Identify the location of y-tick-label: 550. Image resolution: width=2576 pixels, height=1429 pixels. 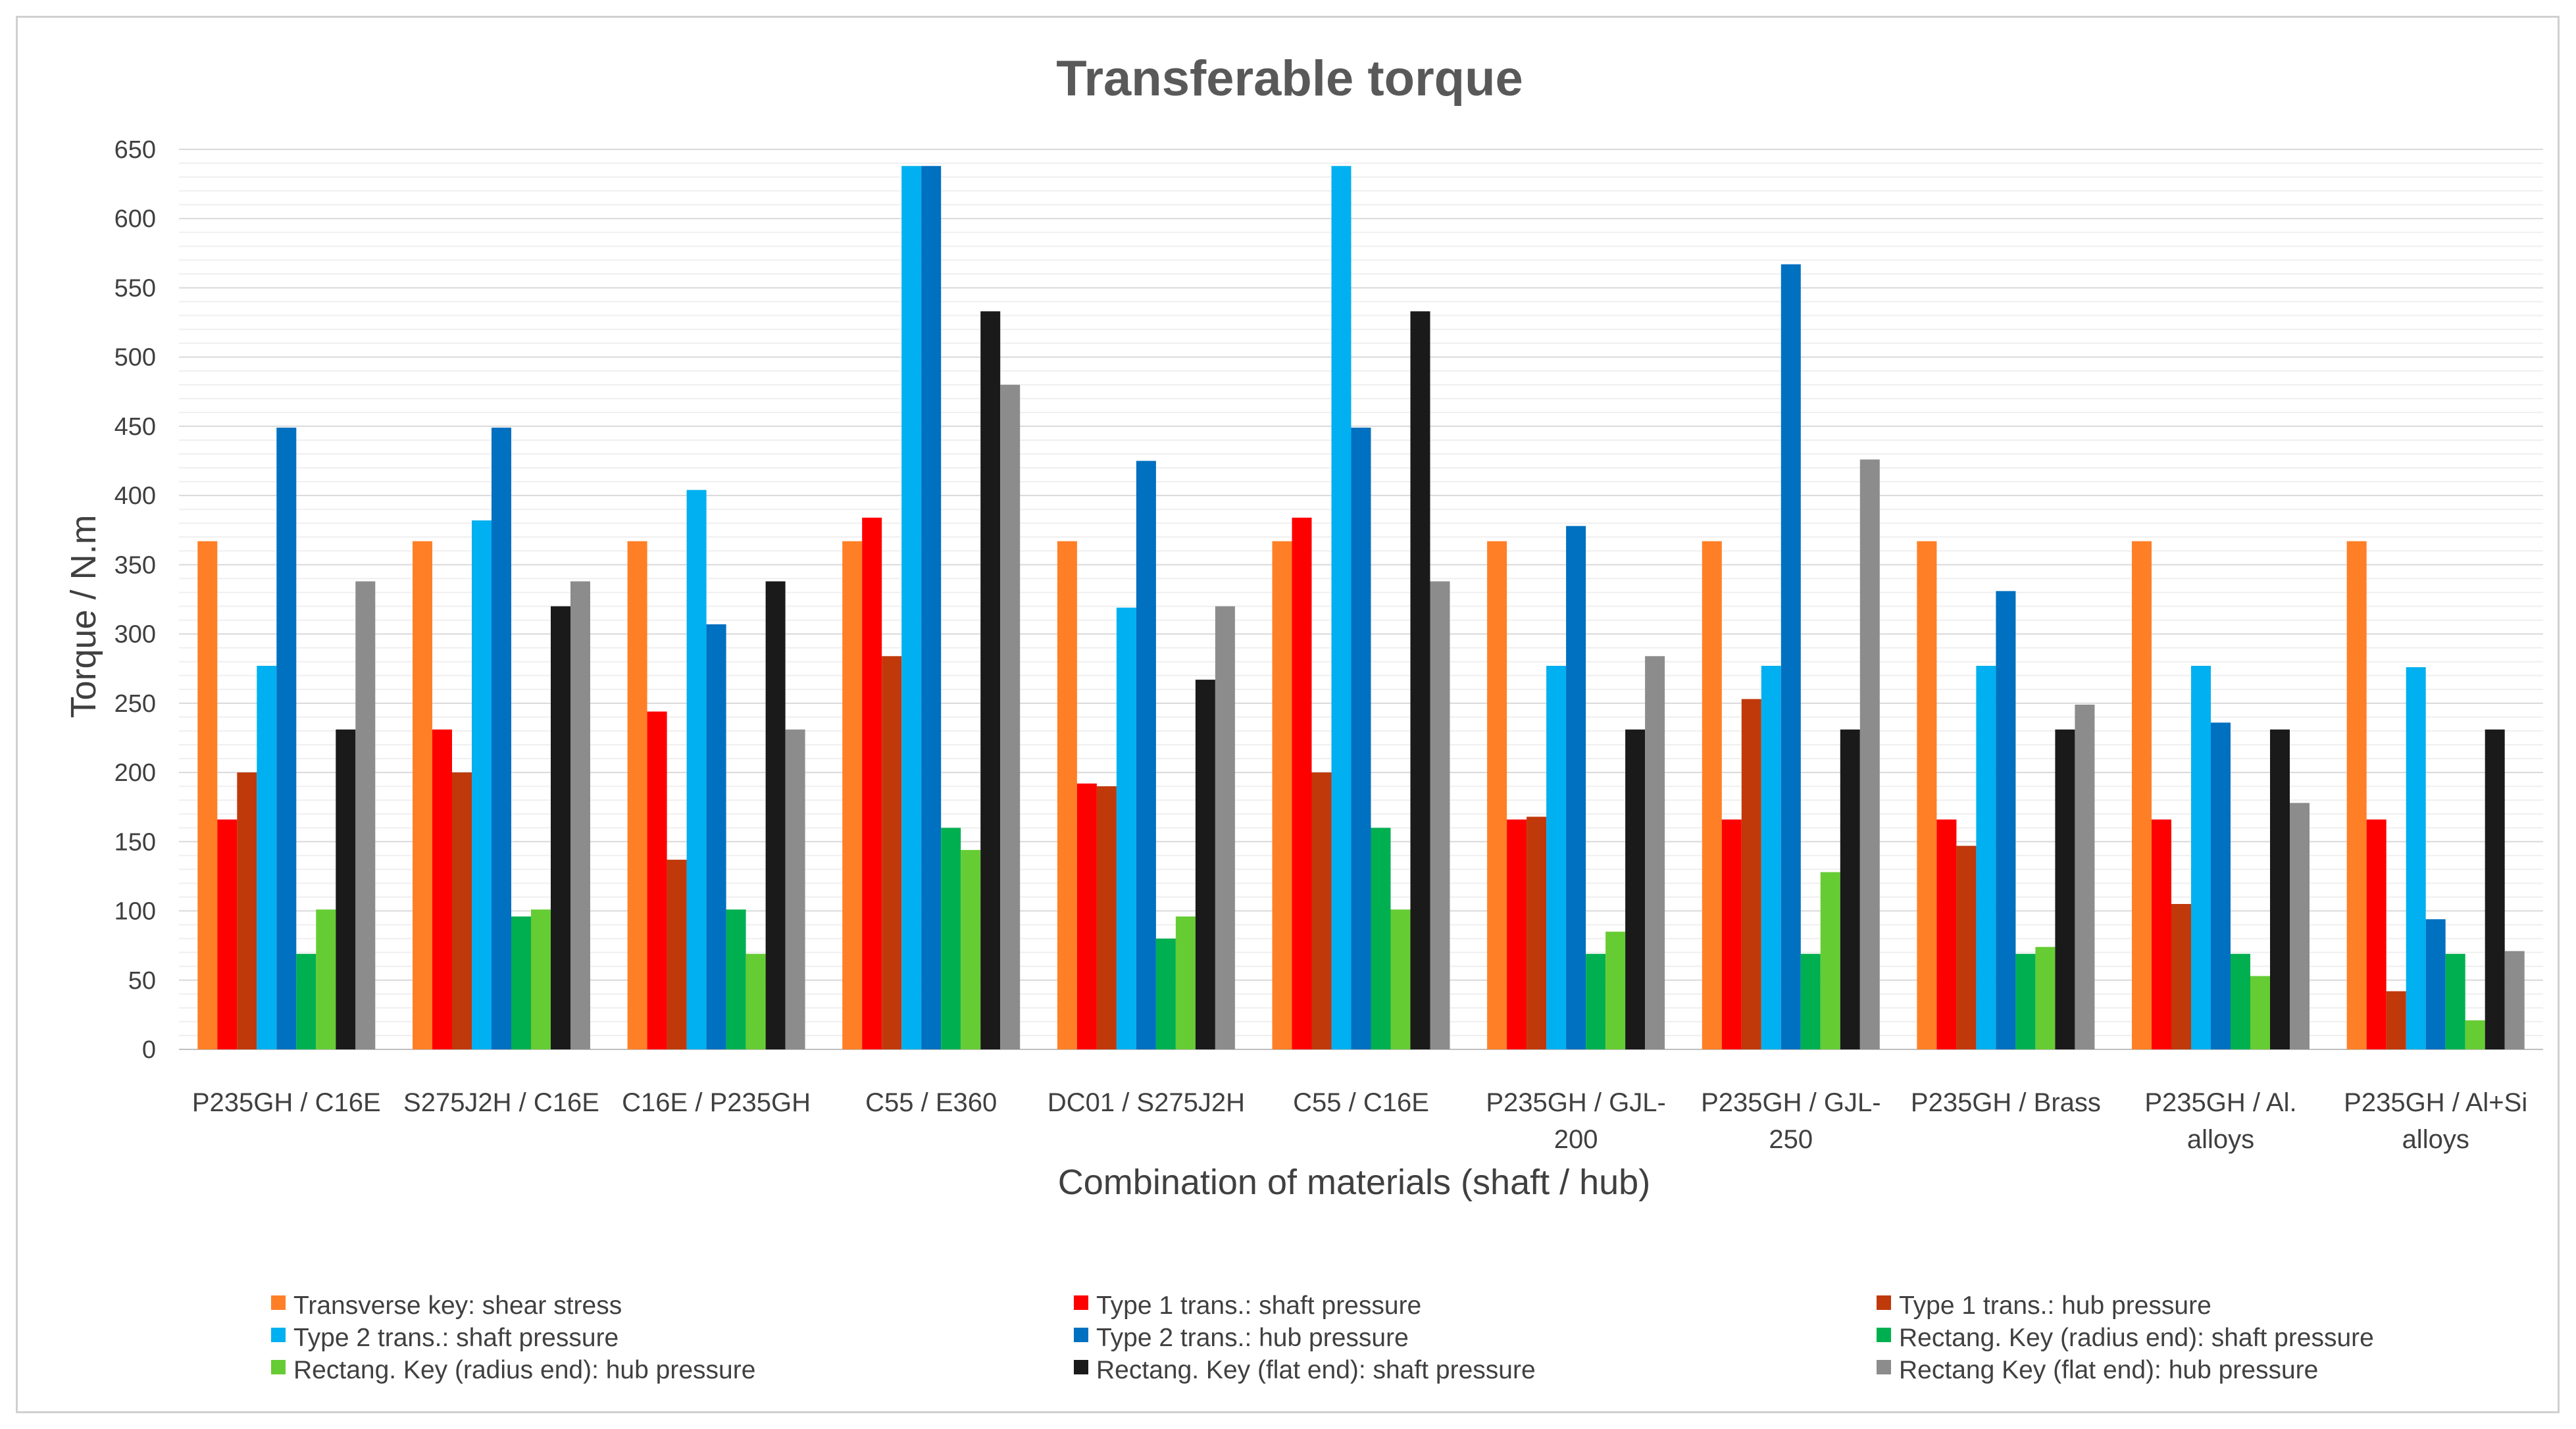
(135, 288).